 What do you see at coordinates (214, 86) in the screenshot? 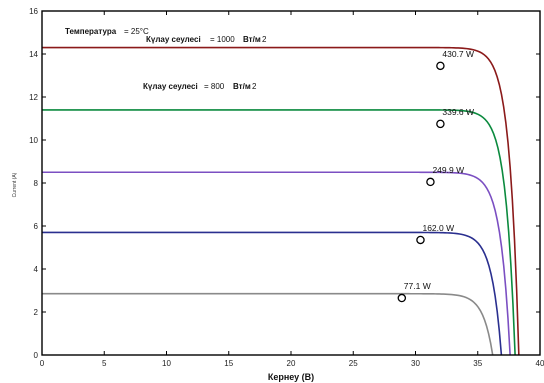
I see `irradiance-800-value: = 800` at bounding box center [214, 86].